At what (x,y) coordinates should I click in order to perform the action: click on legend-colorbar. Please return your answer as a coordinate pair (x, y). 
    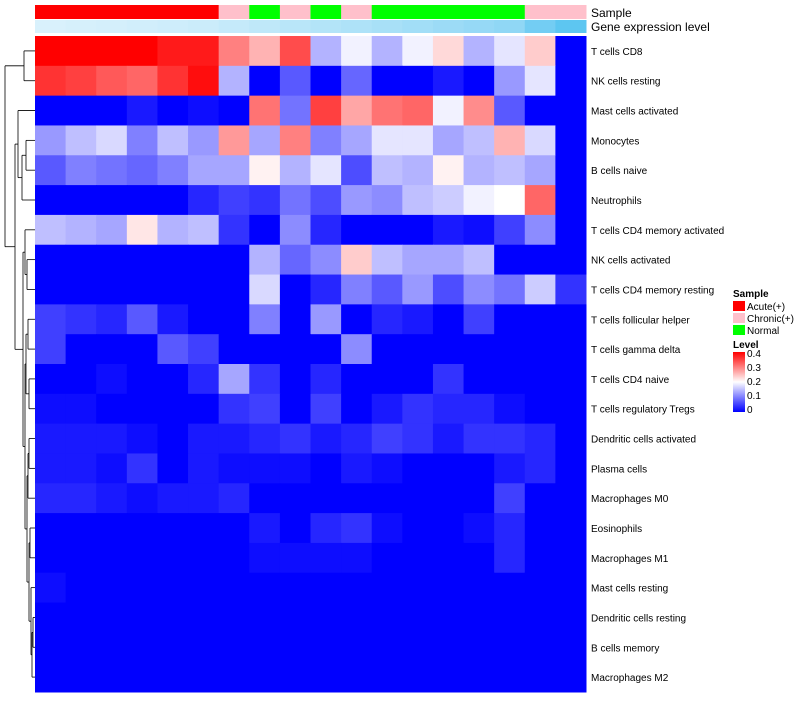
    Looking at the image, I should click on (739, 382).